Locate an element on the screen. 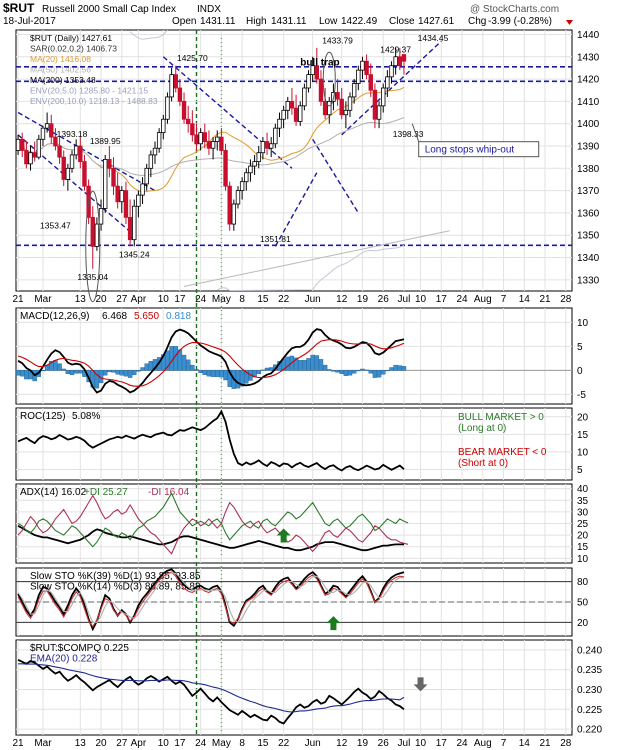  legend-entry: 6.468 is located at coordinates (114, 316).